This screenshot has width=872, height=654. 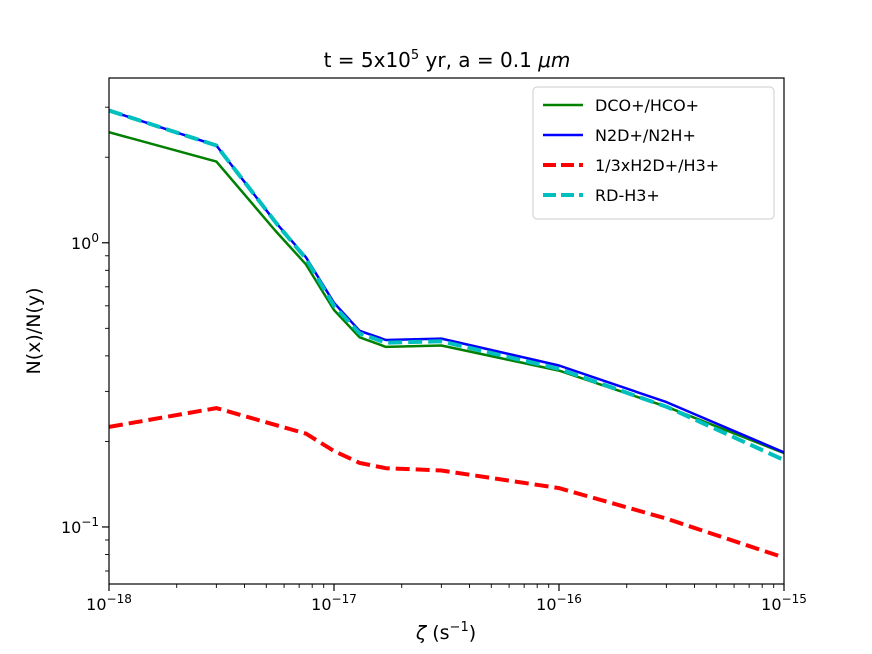 I want to click on x-tick-label: 10−18, so click(x=109, y=603).